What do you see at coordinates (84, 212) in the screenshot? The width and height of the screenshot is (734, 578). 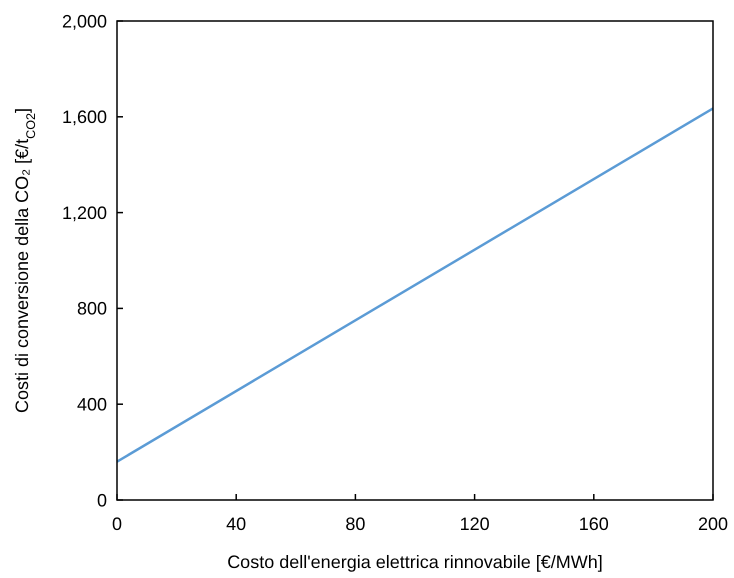 I see `y-tick-label: 1,200` at bounding box center [84, 212].